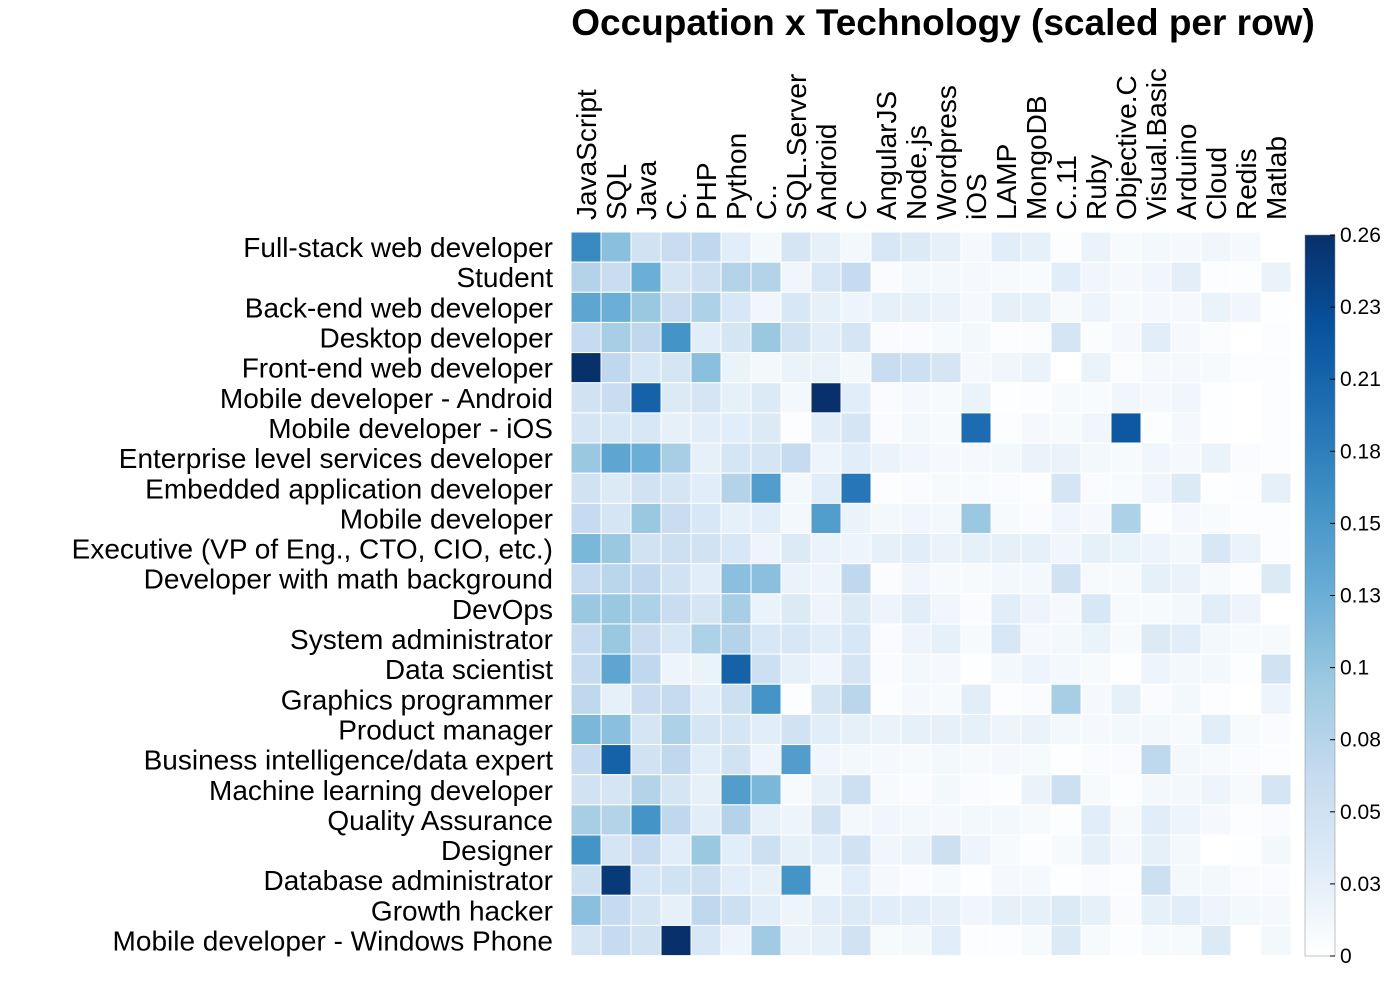 The image size is (1400, 1000). Describe the element at coordinates (1360, 812) in the screenshot. I see `colorbar-tick-label: 0.05` at that location.